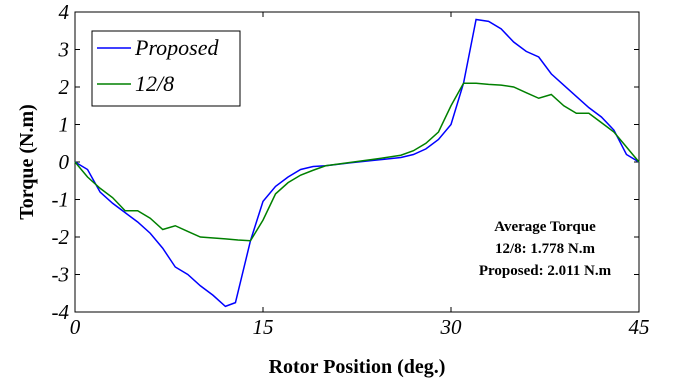  Describe the element at coordinates (61, 312) in the screenshot. I see `y-tick-label: -4` at that location.